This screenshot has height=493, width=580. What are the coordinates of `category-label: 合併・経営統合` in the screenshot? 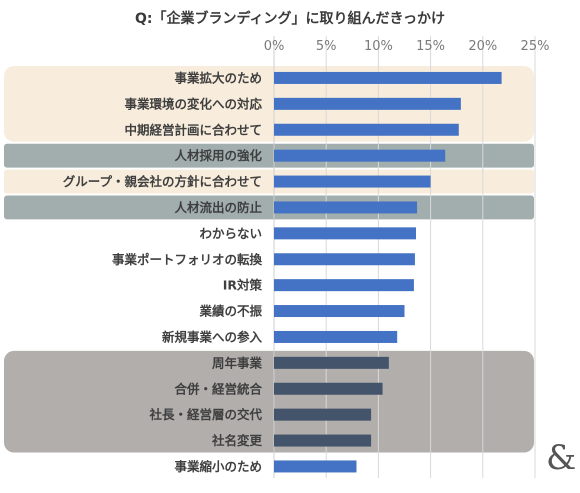 It's located at (218, 388).